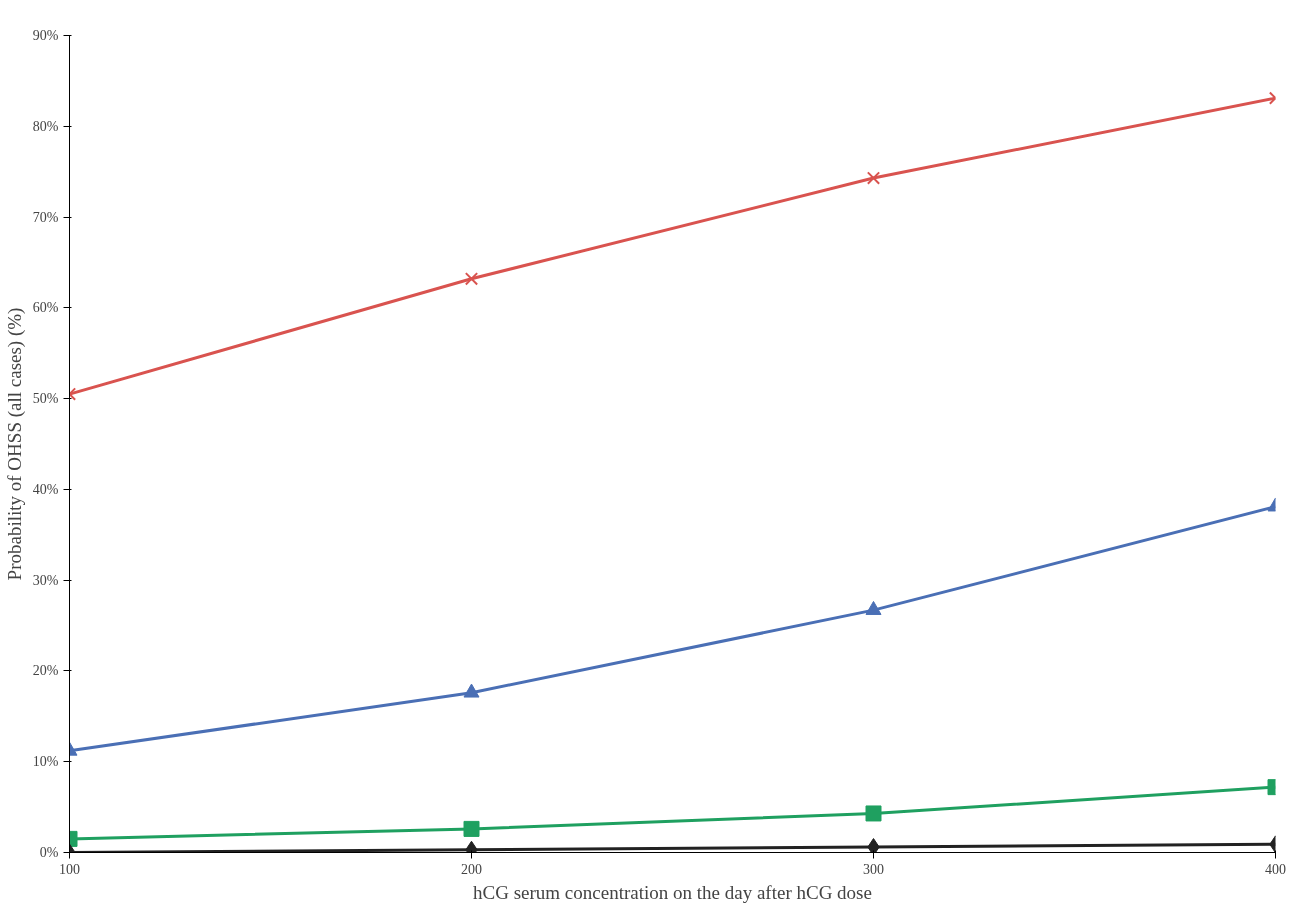  What do you see at coordinates (1275, 869) in the screenshot?
I see `x-tick-label: 400` at bounding box center [1275, 869].